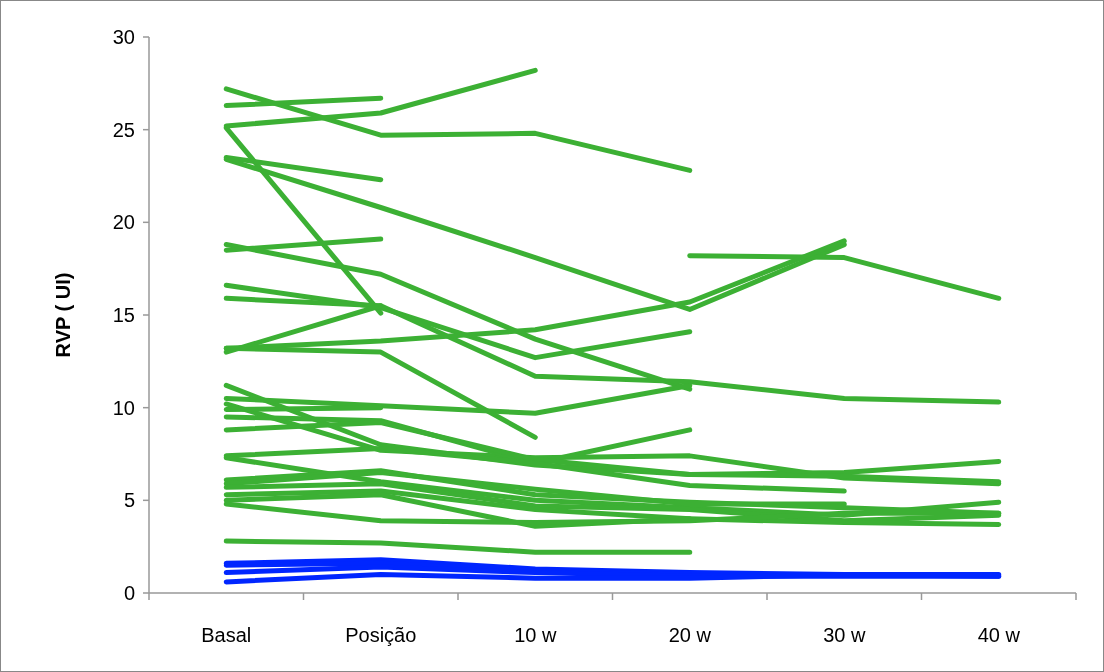 This screenshot has height=672, width=1104. Describe the element at coordinates (690, 635) in the screenshot. I see `x-tick-label: 20 w` at that location.